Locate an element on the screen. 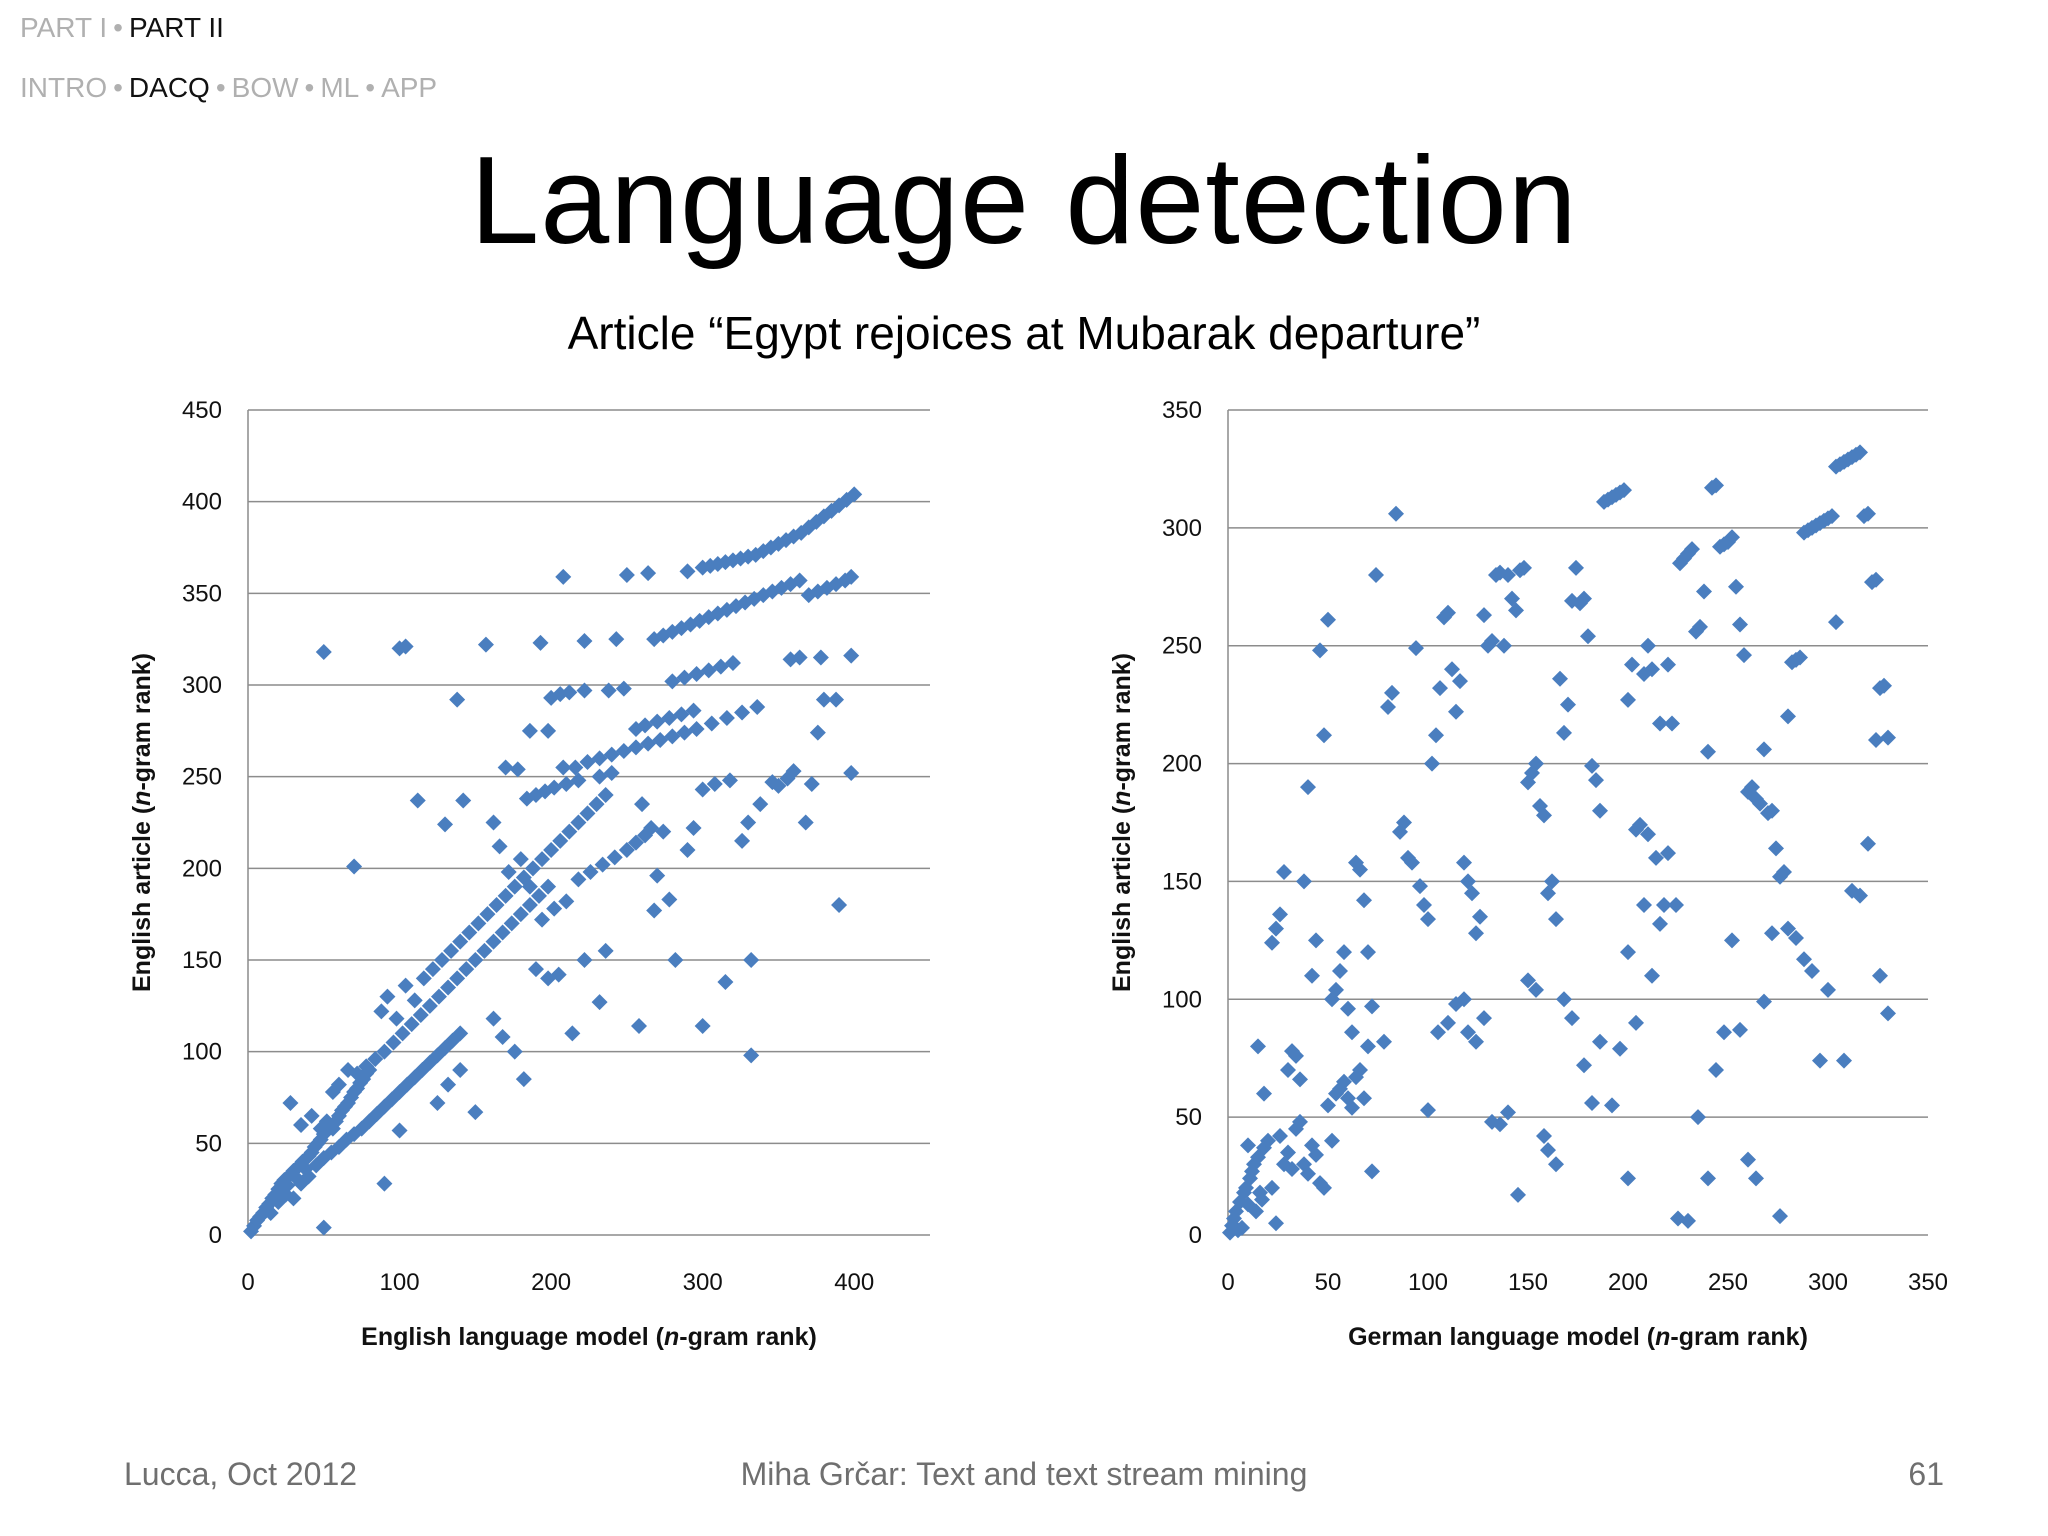  y-tick-label: 350 is located at coordinates (202, 593).